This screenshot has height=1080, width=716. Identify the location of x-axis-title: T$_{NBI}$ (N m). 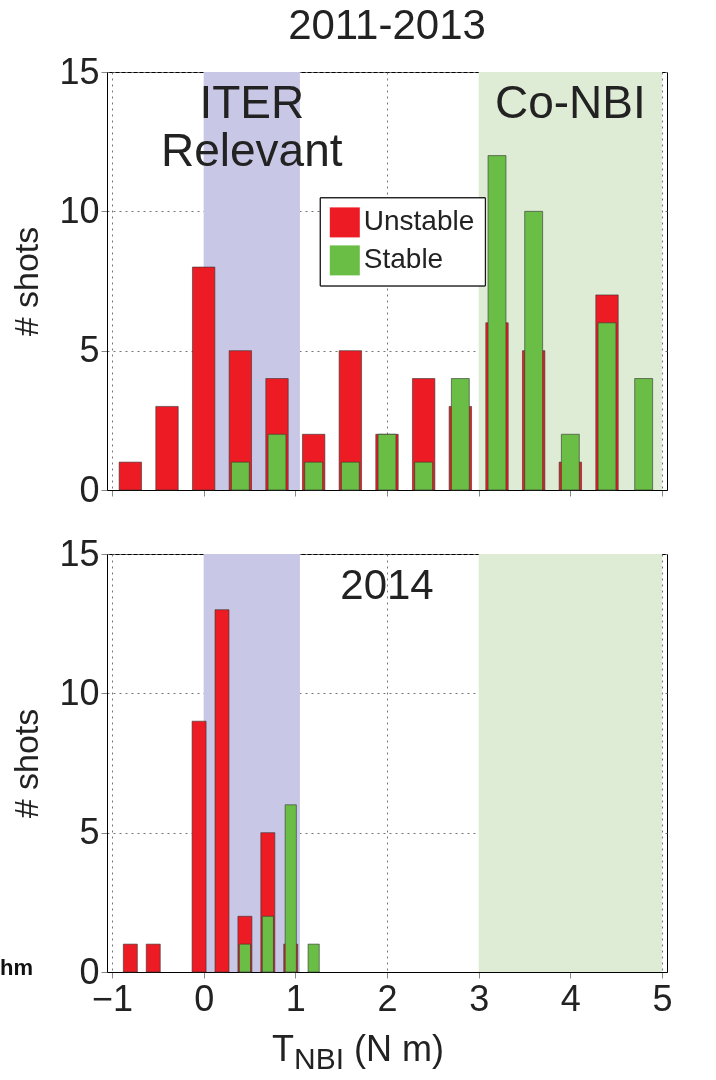
(358, 1052).